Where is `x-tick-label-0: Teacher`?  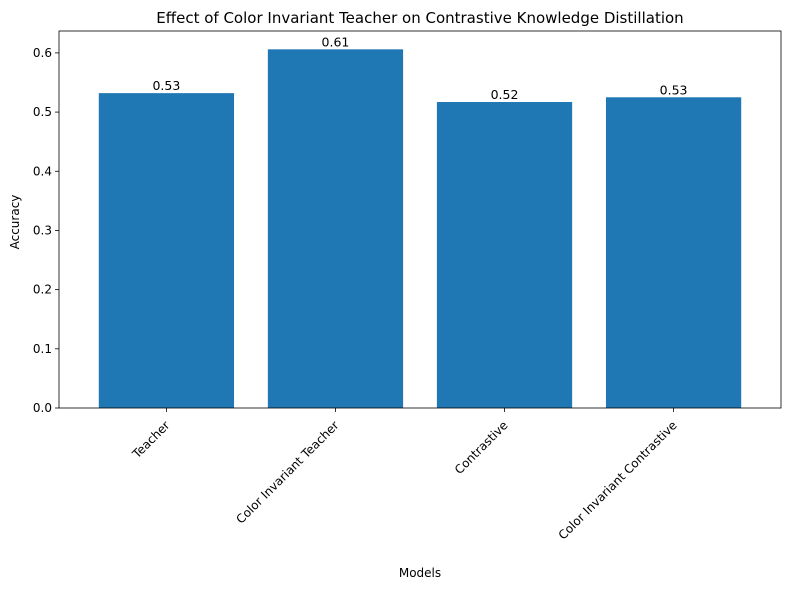 x-tick-label-0: Teacher is located at coordinates (151, 440).